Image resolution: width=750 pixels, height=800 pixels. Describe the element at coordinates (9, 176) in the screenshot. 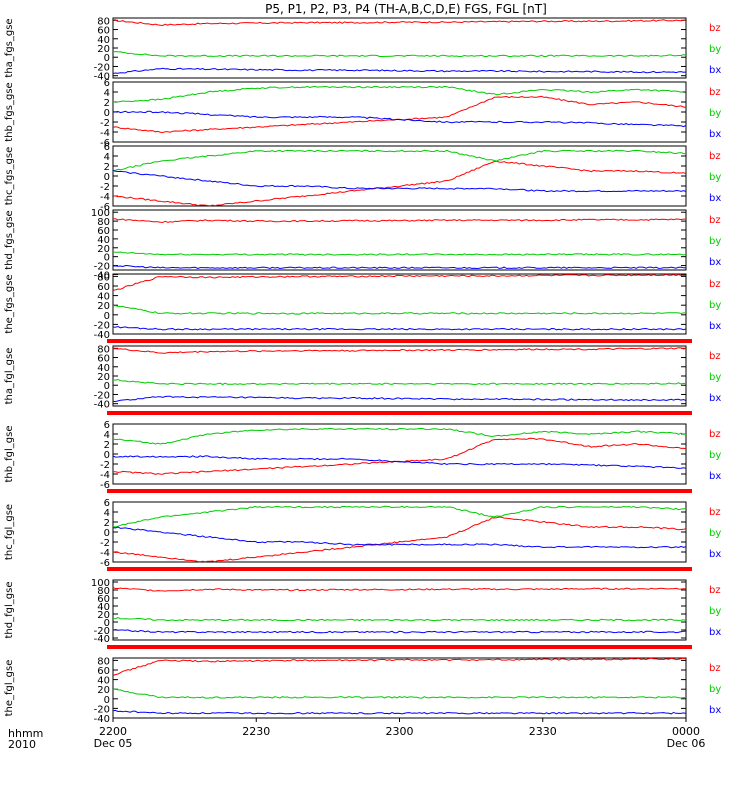

I see `y-axis-label: thc_fgs_gse` at that location.